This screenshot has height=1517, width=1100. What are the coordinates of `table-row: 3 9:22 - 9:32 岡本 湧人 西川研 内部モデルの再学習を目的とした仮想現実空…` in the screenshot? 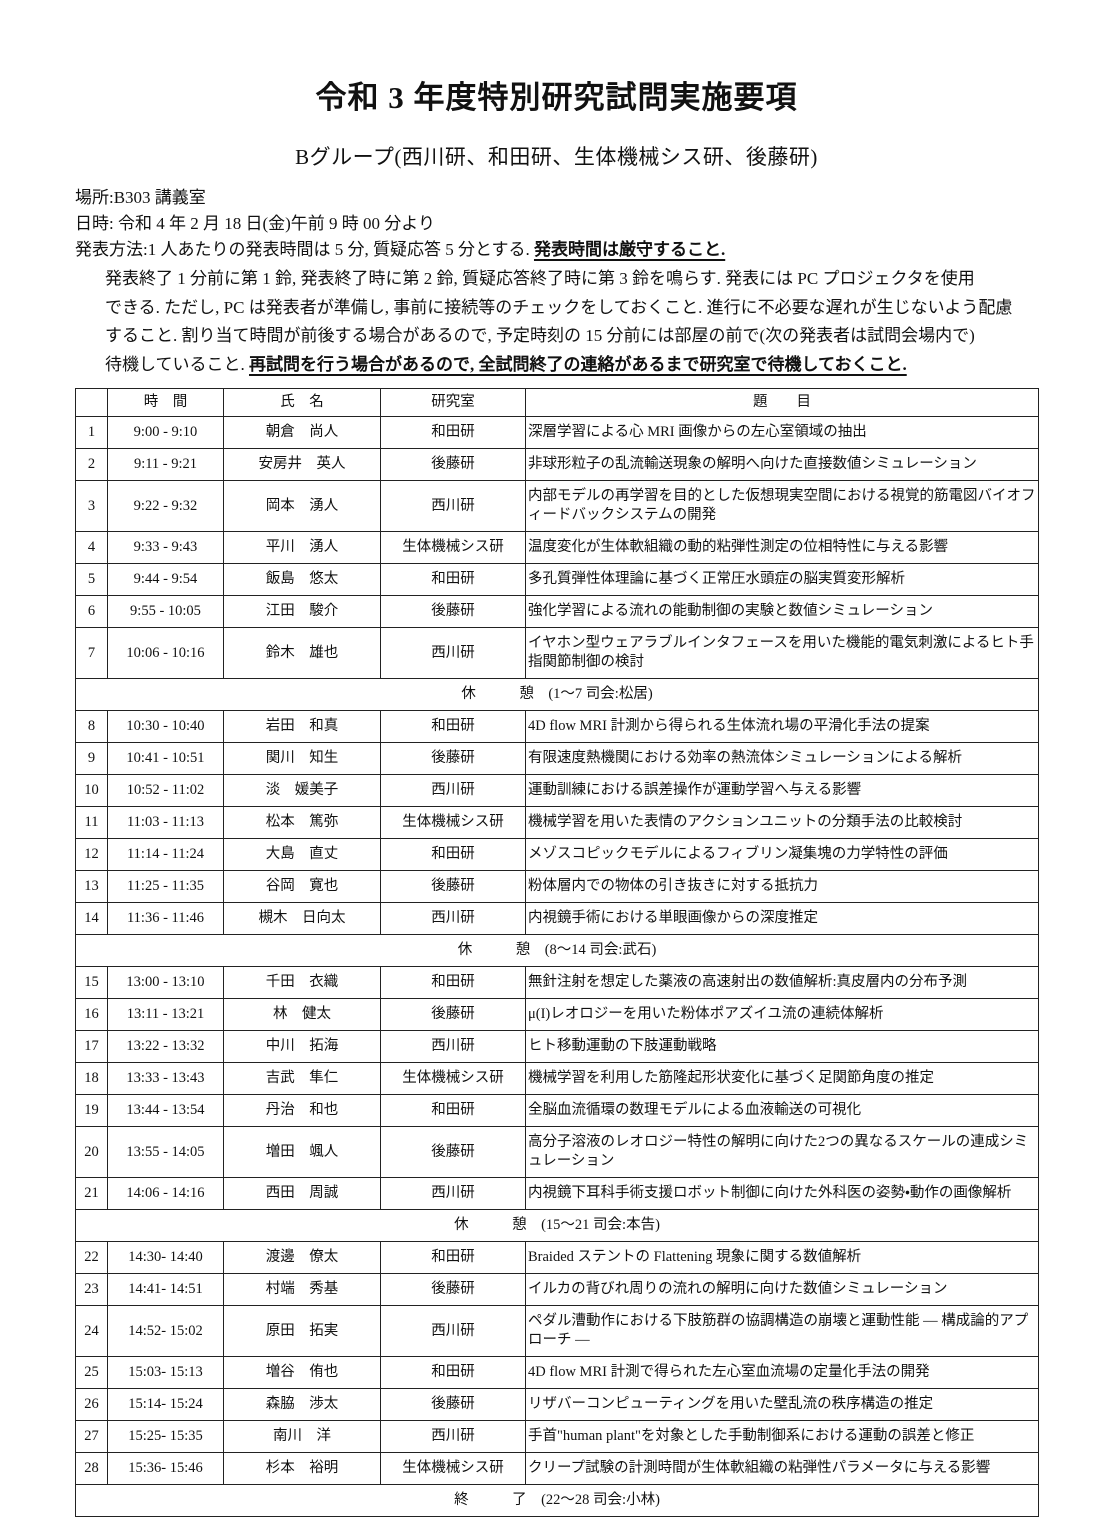 It's located at (557, 506).